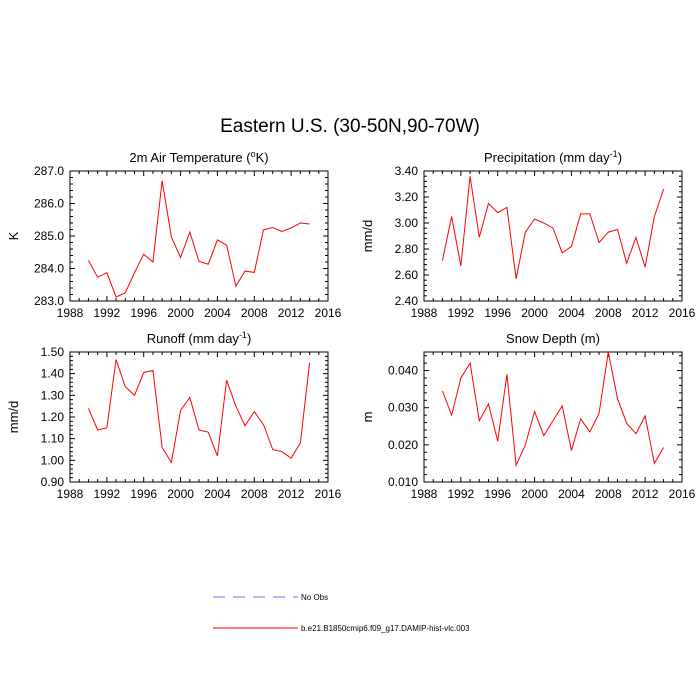 The image size is (700, 700). What do you see at coordinates (49, 269) in the screenshot?
I see `y-tick-label: 284.0` at bounding box center [49, 269].